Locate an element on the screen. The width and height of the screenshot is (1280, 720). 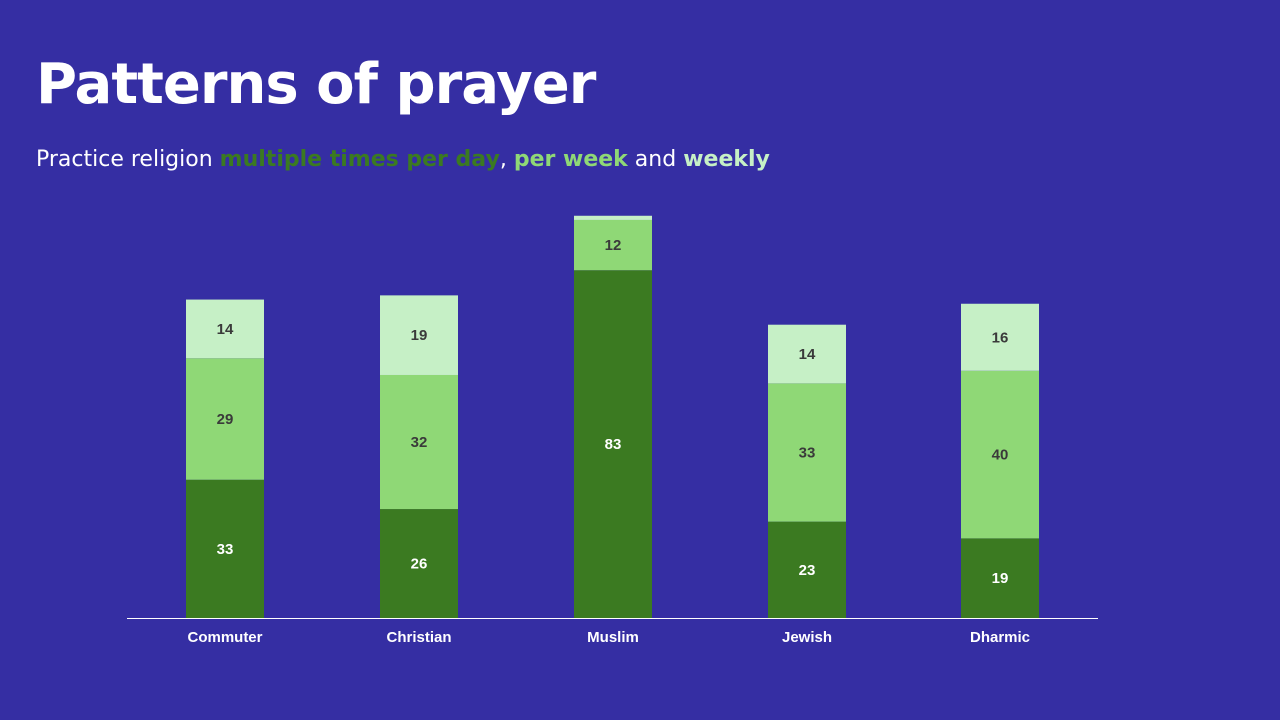
data-label-jewish-daily: 23 is located at coordinates (807, 570).